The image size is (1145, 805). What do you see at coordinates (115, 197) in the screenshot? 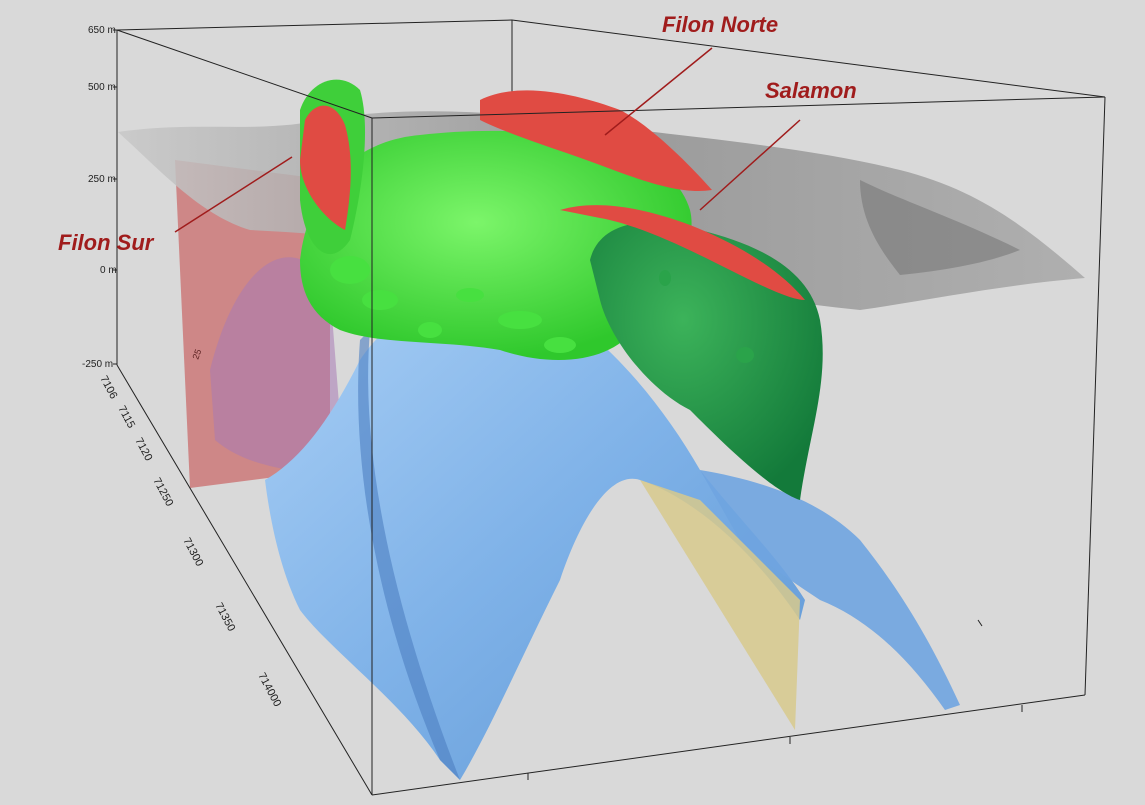
I see `z-ticks` at bounding box center [115, 197].